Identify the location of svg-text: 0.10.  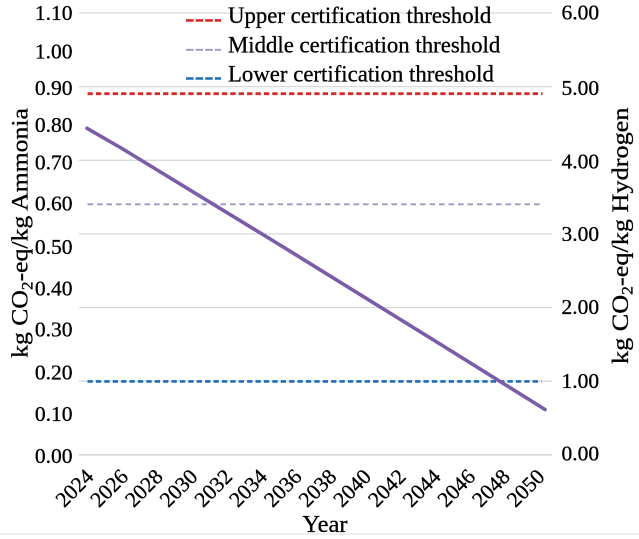
(54, 414).